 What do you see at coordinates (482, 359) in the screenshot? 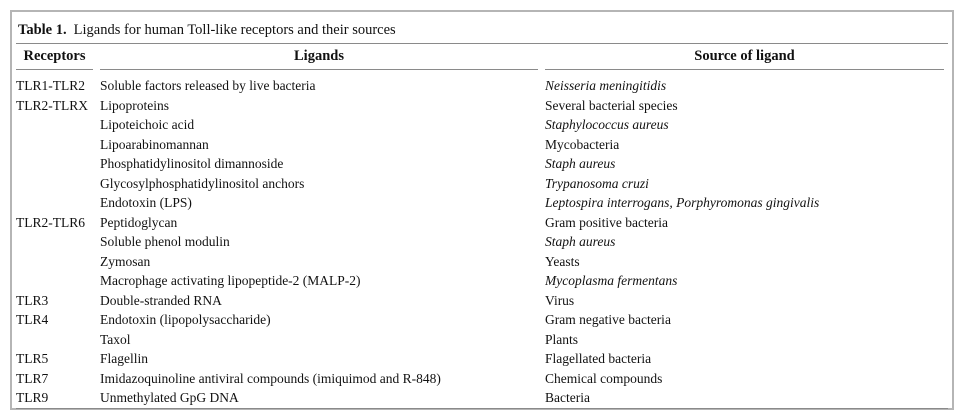
I see `table-row: TLR5 Flagellin Flagellated bacteria` at bounding box center [482, 359].